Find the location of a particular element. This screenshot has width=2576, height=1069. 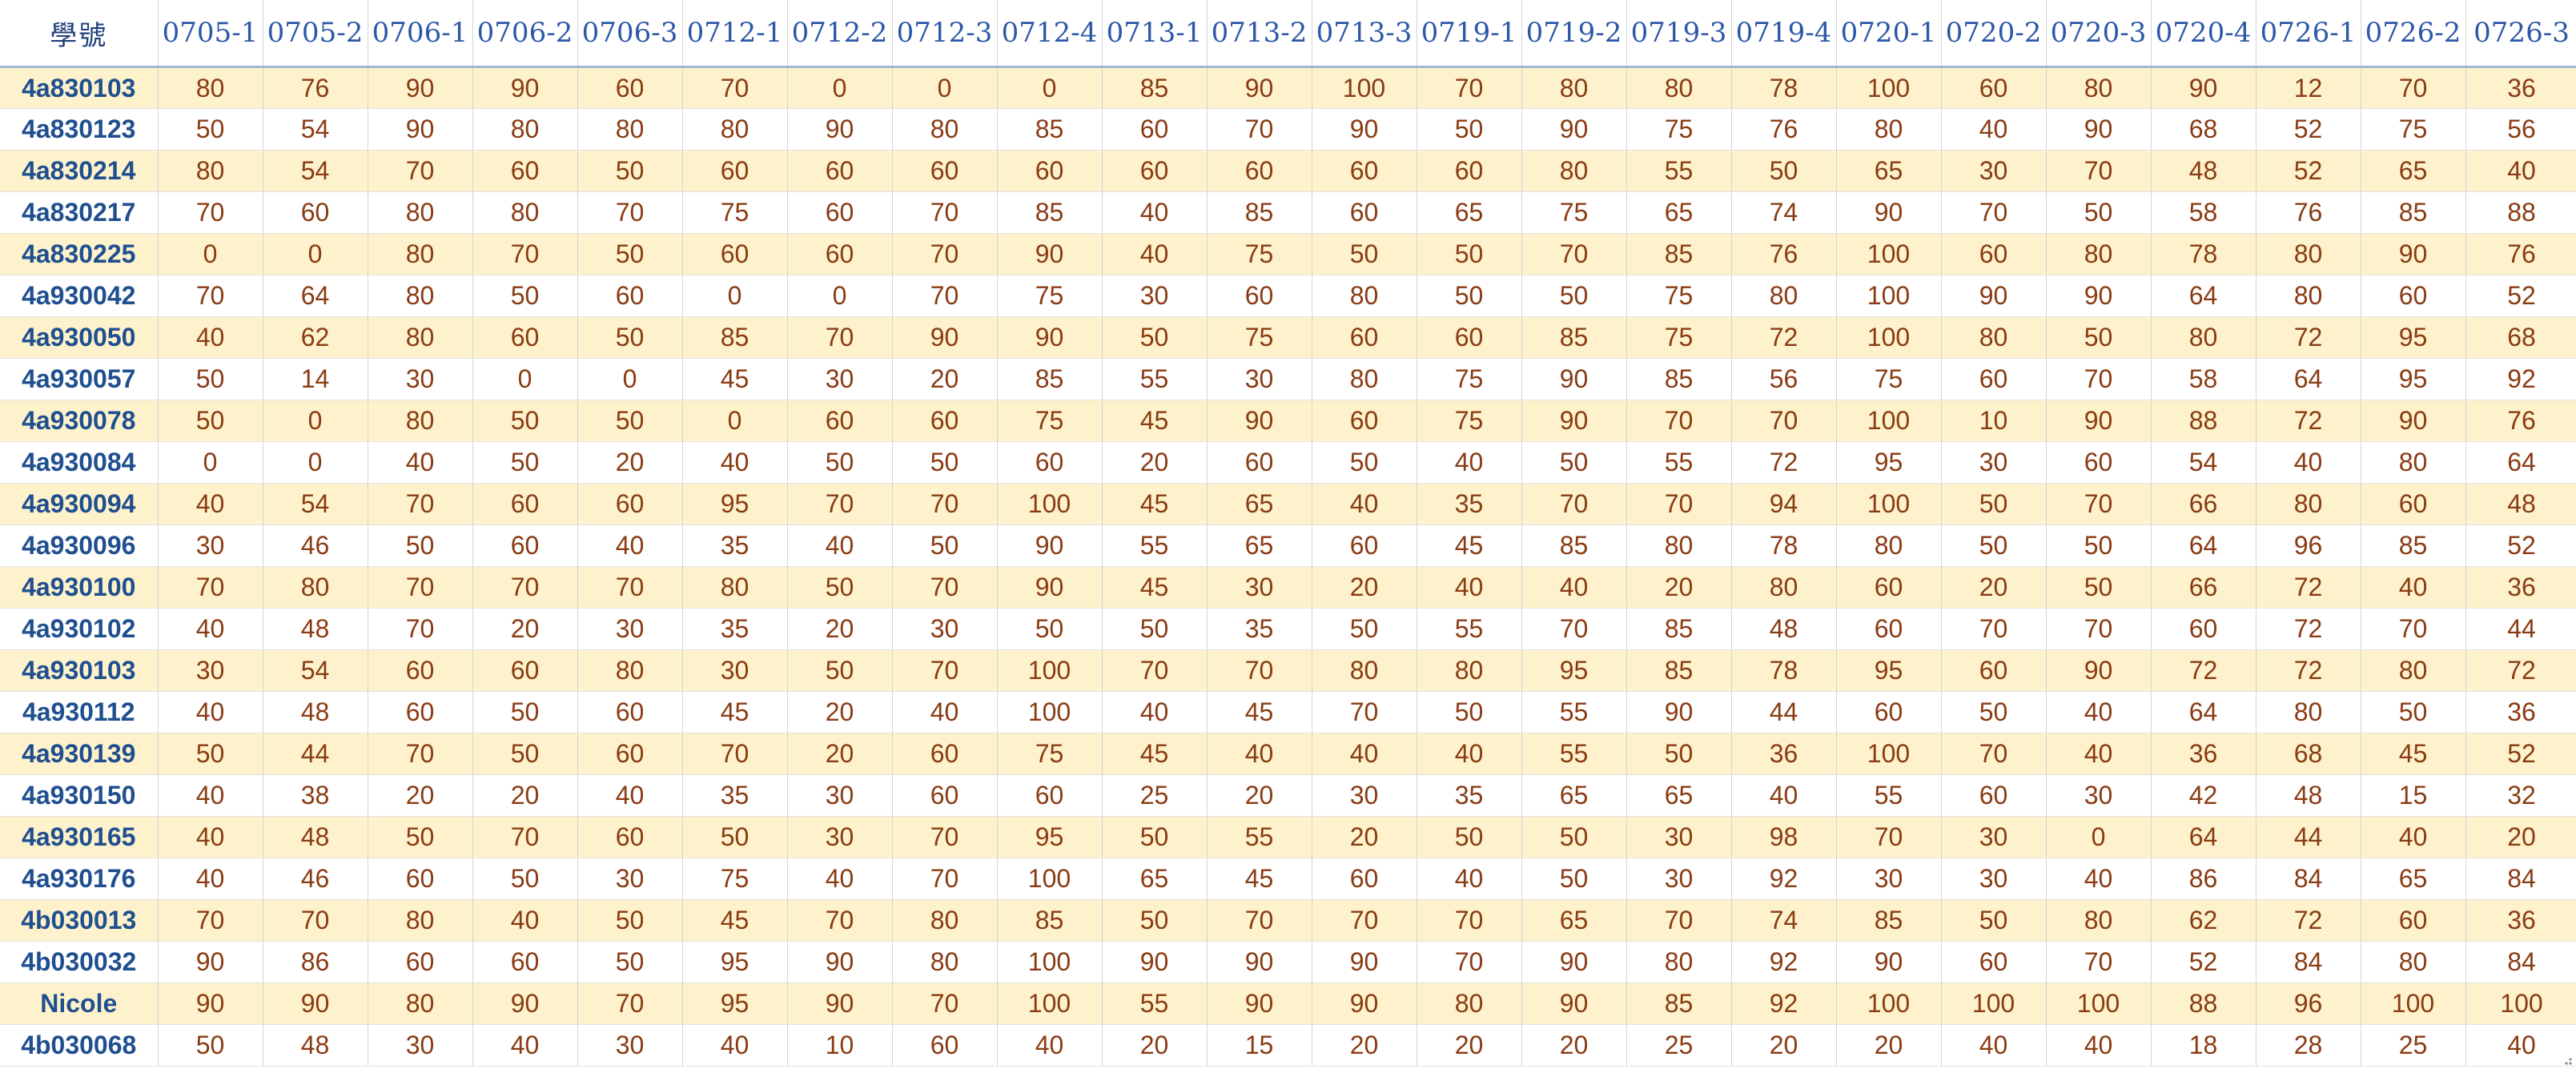

score-cell: 35 is located at coordinates (735, 546).